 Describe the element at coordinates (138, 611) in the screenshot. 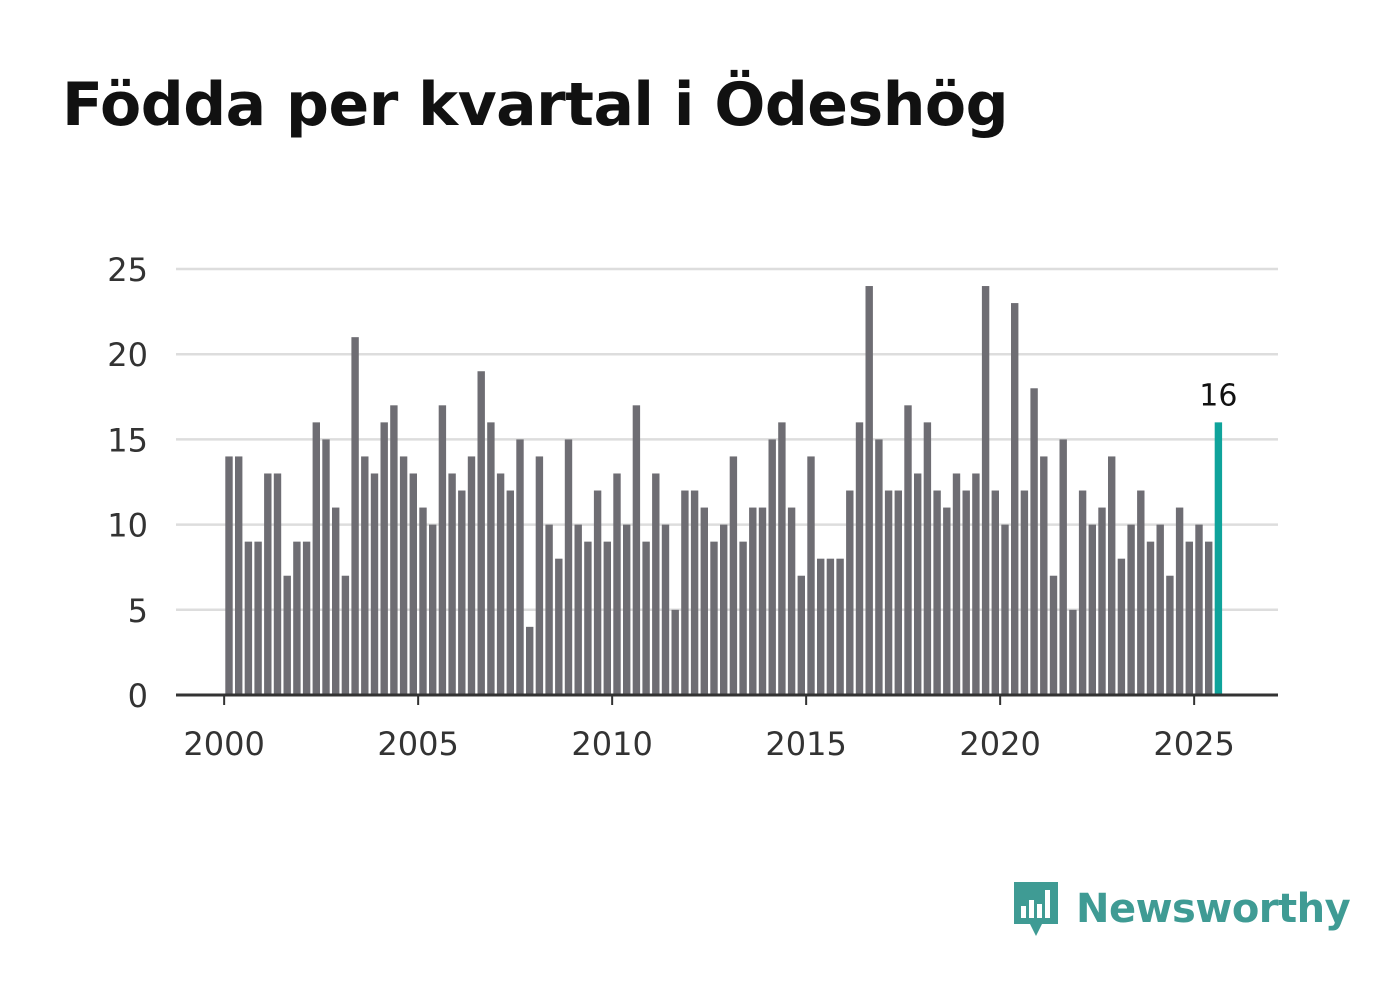

I see `y-tick-label: 5` at that location.